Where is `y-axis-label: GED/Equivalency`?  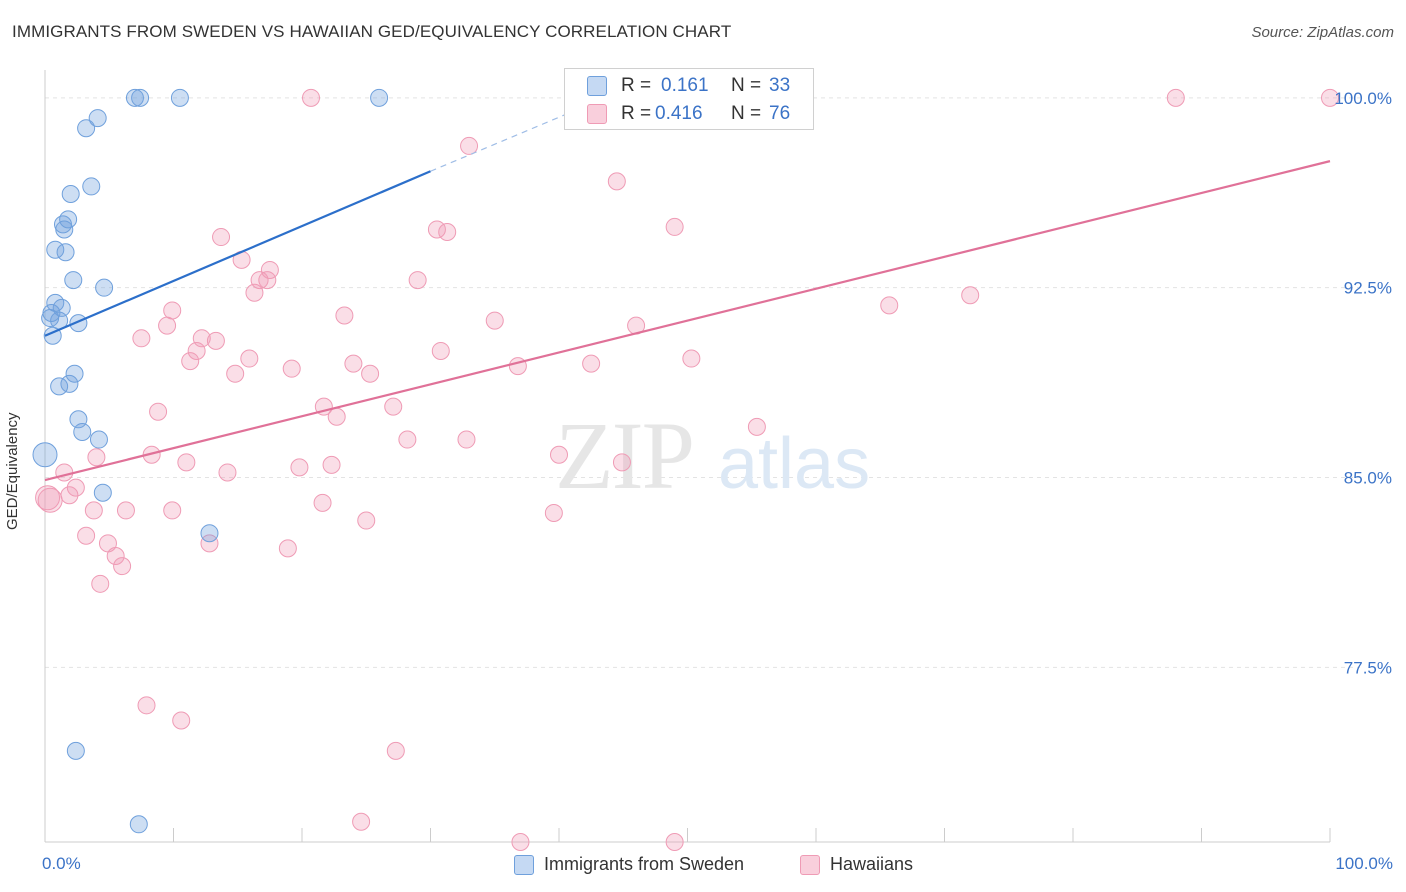 y-axis-label: GED/Equivalency is located at coordinates (12, 471).